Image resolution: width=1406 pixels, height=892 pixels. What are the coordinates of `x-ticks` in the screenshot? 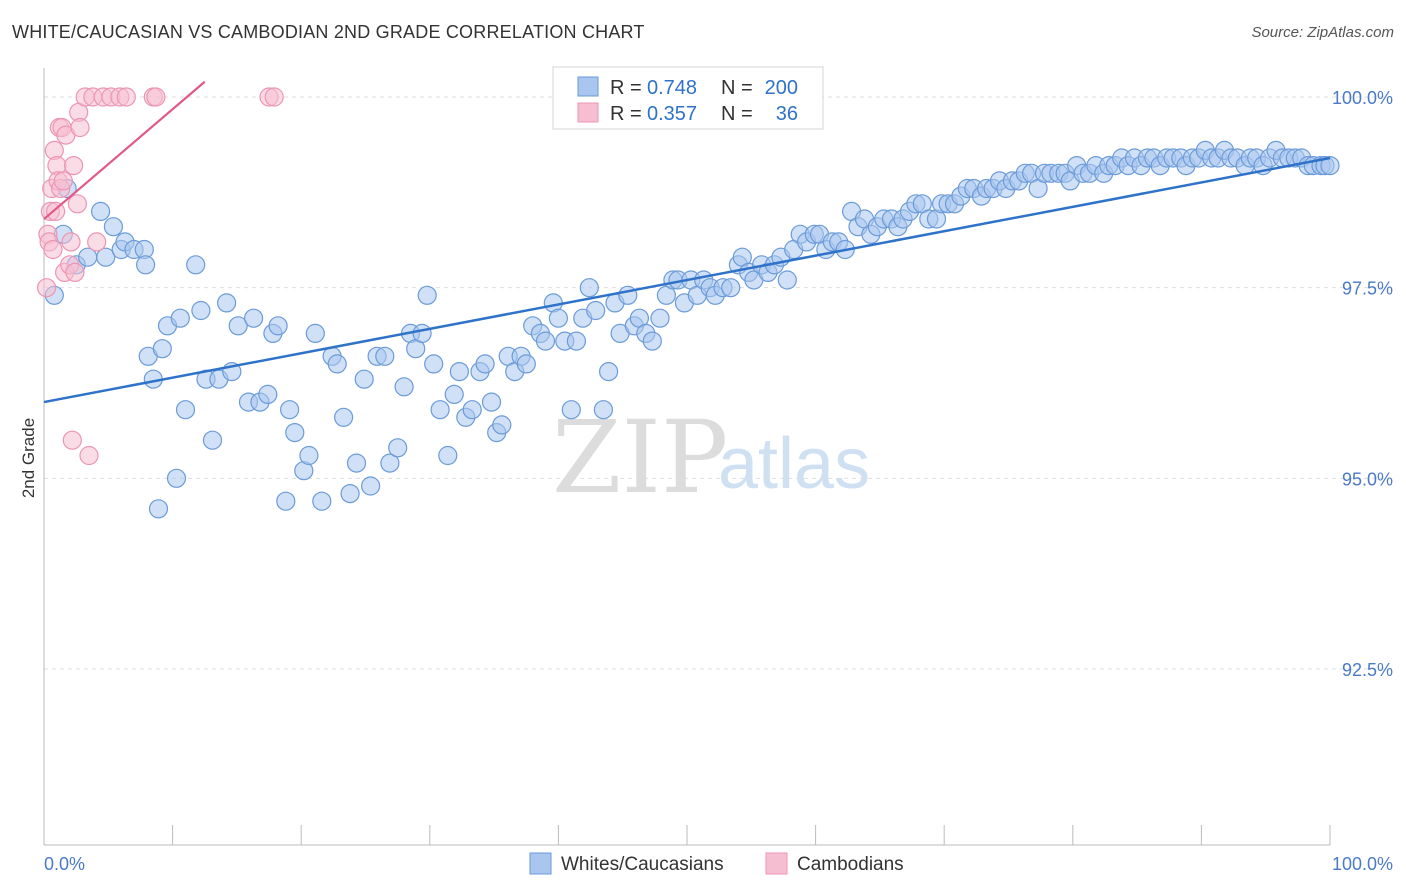 It's located at (687, 835).